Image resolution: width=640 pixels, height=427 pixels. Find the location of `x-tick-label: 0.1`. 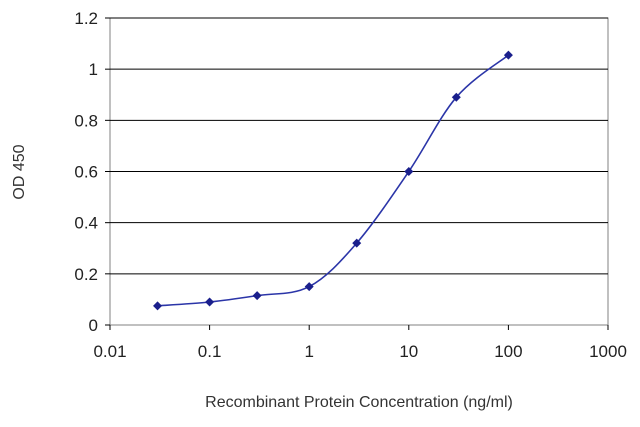

x-tick-label: 0.1 is located at coordinates (210, 351).